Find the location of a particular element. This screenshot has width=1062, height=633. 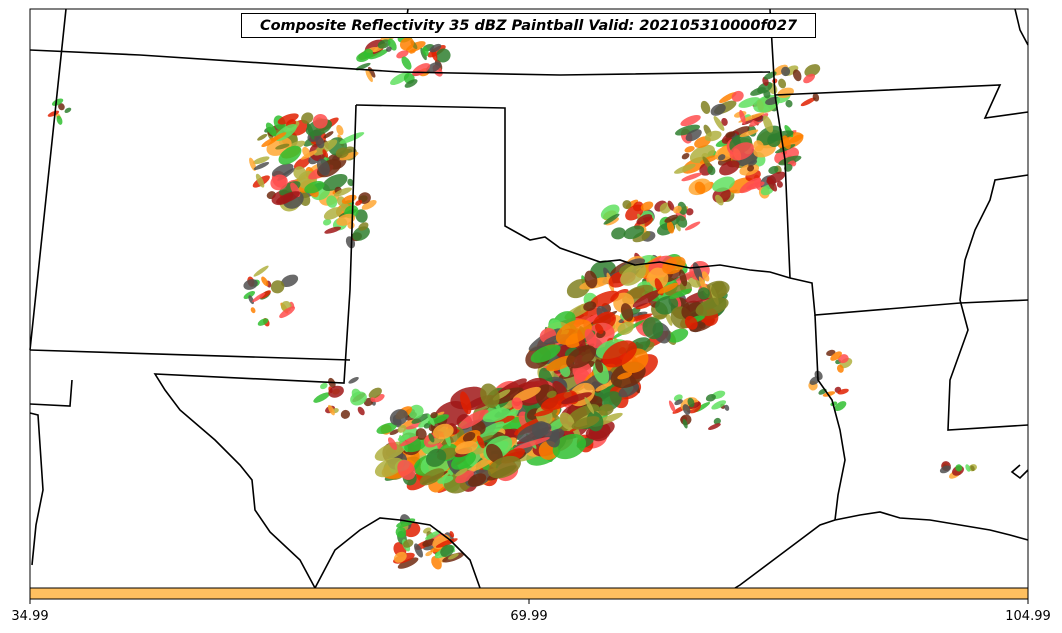

tx-gulf-coast is located at coordinates (785, 554).